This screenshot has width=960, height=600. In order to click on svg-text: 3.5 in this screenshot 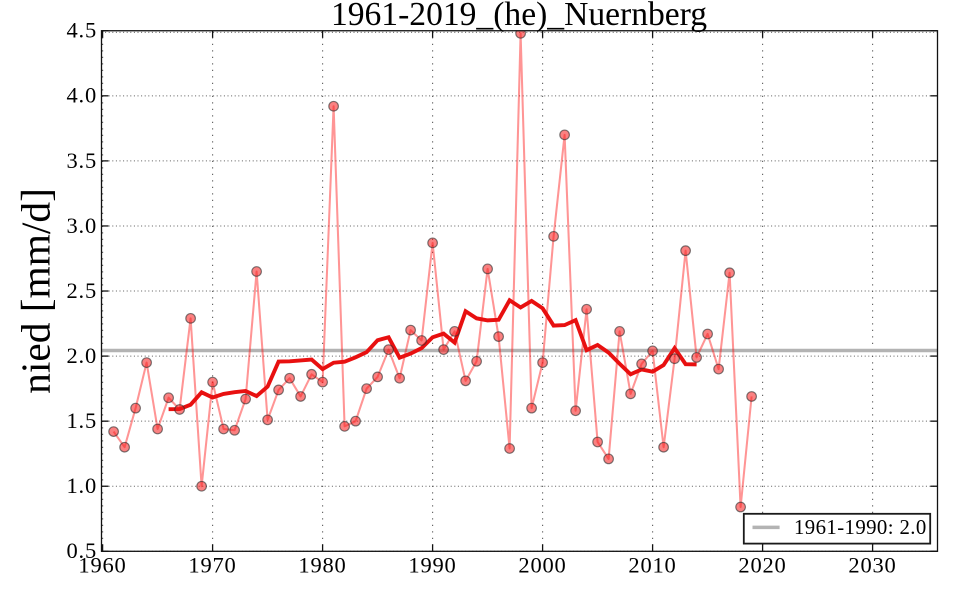, I will do `click(81, 160)`.